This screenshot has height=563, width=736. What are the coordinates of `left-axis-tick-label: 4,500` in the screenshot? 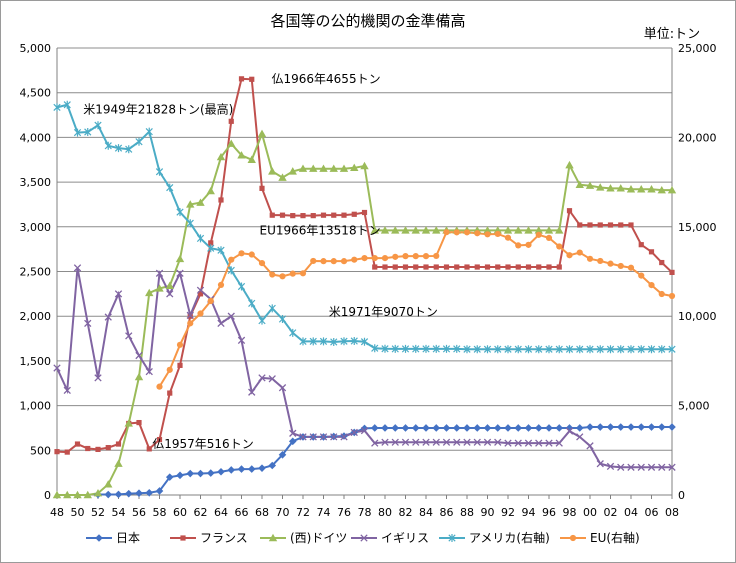 It's located at (36, 93).